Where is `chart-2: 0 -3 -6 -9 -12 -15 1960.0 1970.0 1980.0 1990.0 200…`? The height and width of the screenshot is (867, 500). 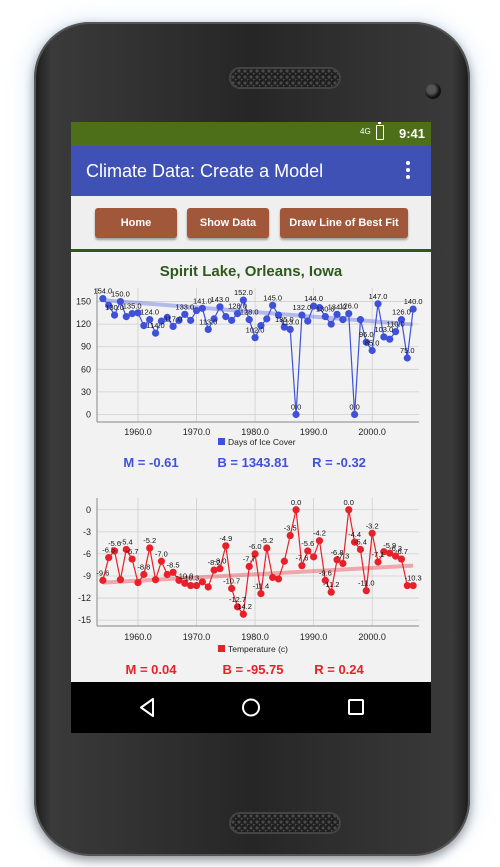
chart-2: 0 -3 -6 -9 -12 -15 1960.0 1970.0 1980.0 1990.0 200… is located at coordinates (250, 587).